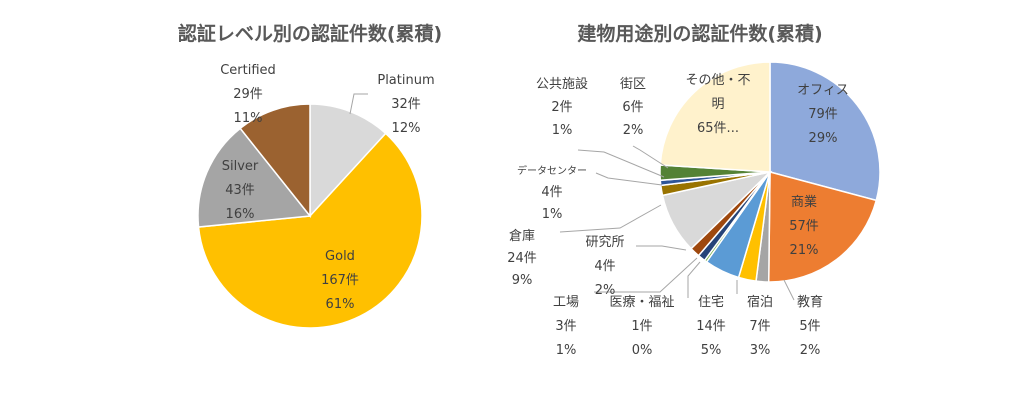 This screenshot has width=1024, height=400. Describe the element at coordinates (406, 128) in the screenshot. I see `level-label-0-pct-label: 12%` at that location.